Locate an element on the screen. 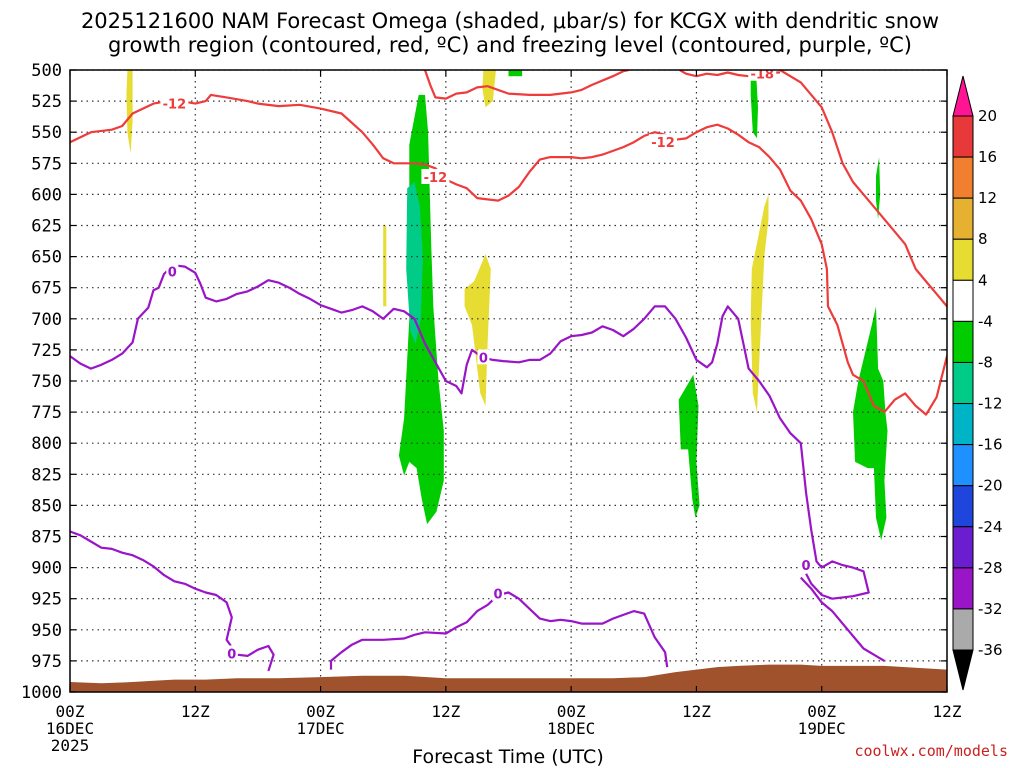  contour-label-0: -12 is located at coordinates (174, 104).